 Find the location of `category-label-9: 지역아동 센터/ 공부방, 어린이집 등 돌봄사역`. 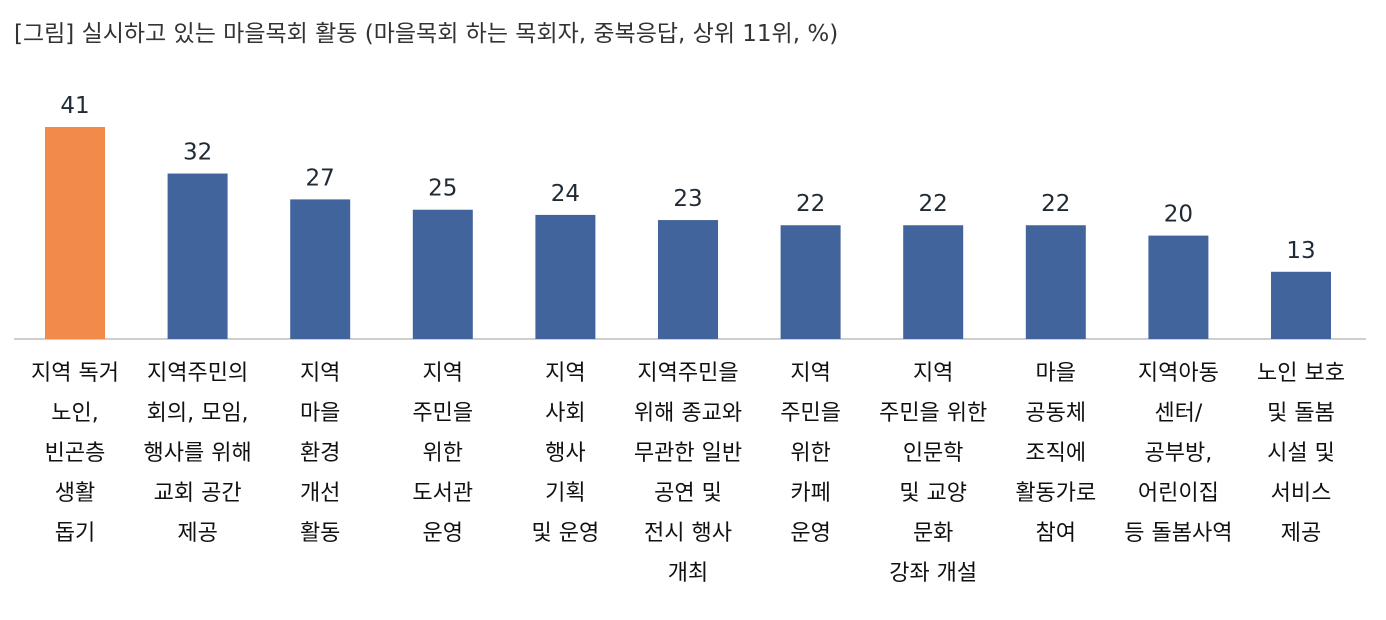

category-label-9: 지역아동 센터/ 공부방, 어린이집 등 돌봄사역 is located at coordinates (1178, 453).